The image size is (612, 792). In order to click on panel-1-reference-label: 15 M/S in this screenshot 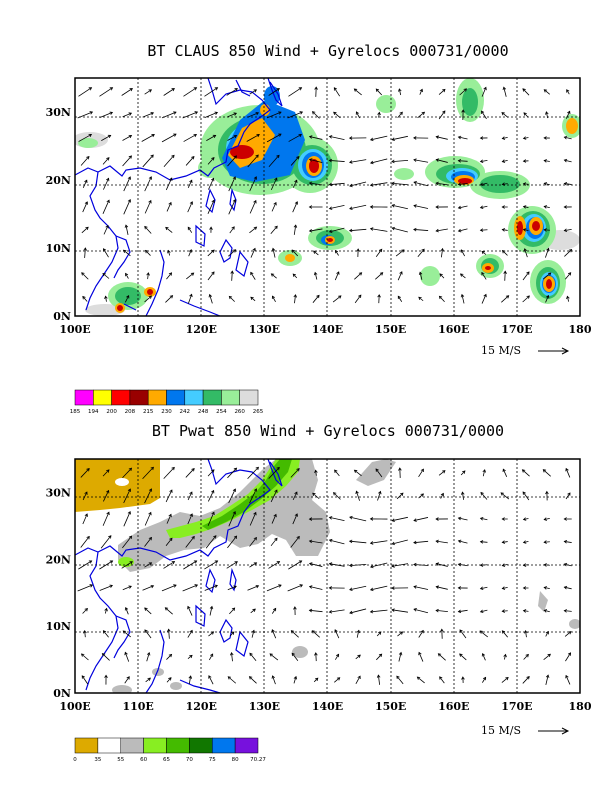, I will do `click(501, 350)`.